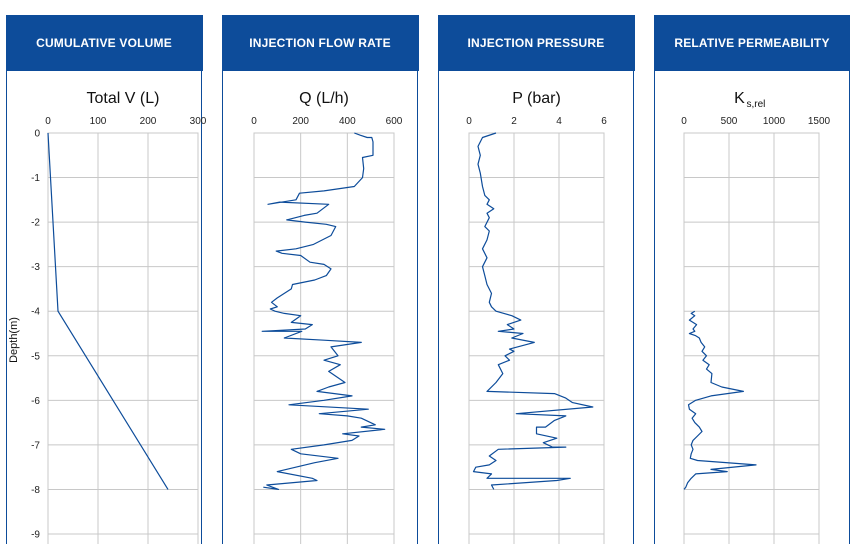  Describe the element at coordinates (123, 98) in the screenshot. I see `axis-title: Total V (L)` at that location.